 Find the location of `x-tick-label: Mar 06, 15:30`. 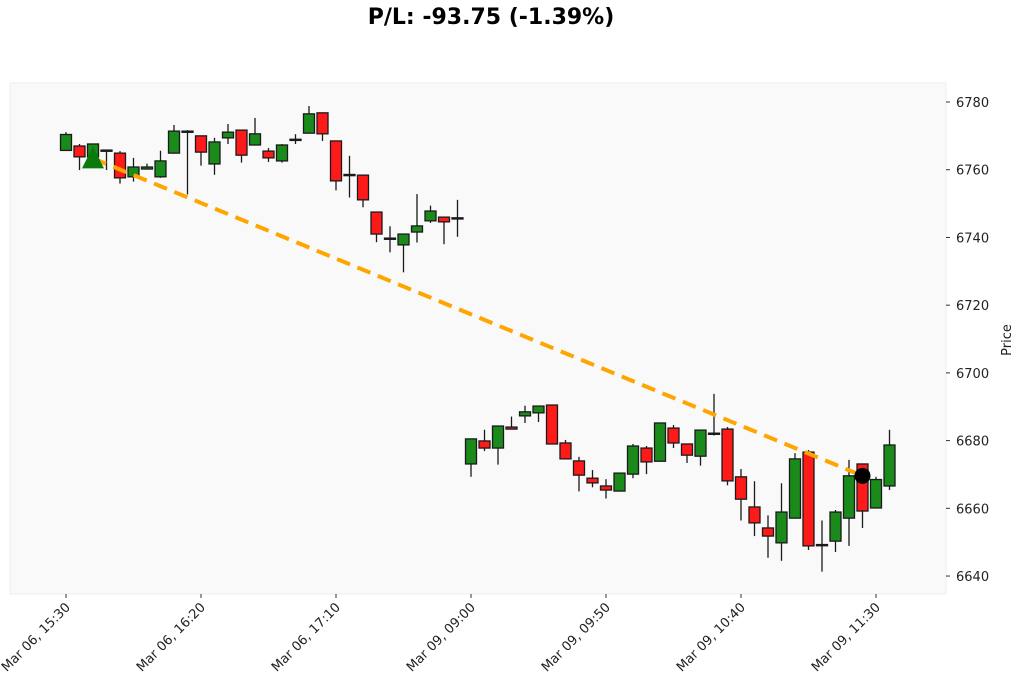

x-tick-label: Mar 06, 15:30 is located at coordinates (37, 637).